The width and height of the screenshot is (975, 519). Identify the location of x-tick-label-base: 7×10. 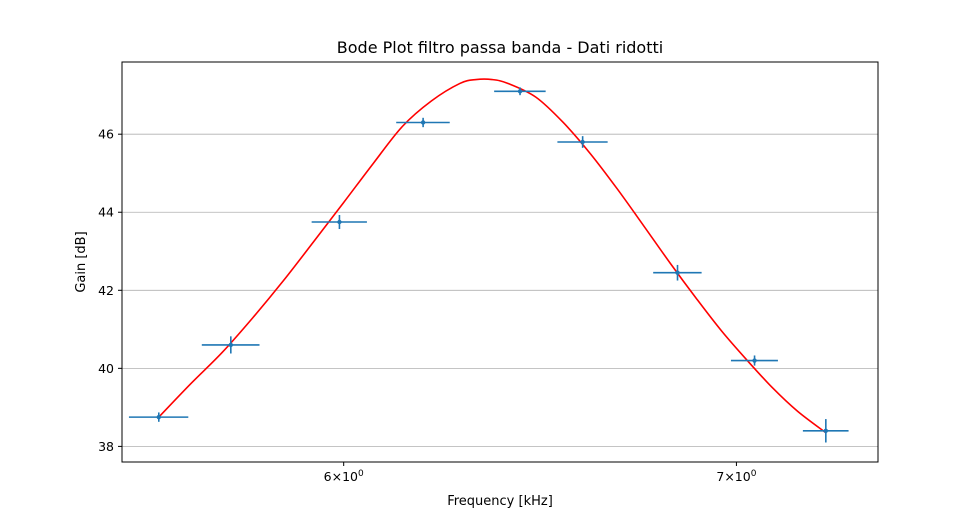
(733, 476).